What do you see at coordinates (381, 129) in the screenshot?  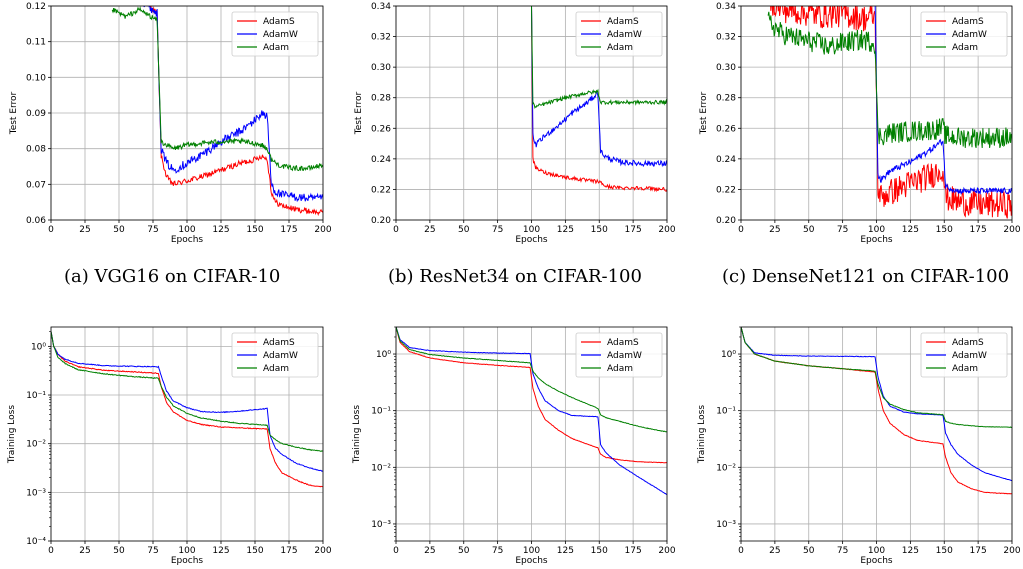 I see `y-tick-label: 0.26` at bounding box center [381, 129].